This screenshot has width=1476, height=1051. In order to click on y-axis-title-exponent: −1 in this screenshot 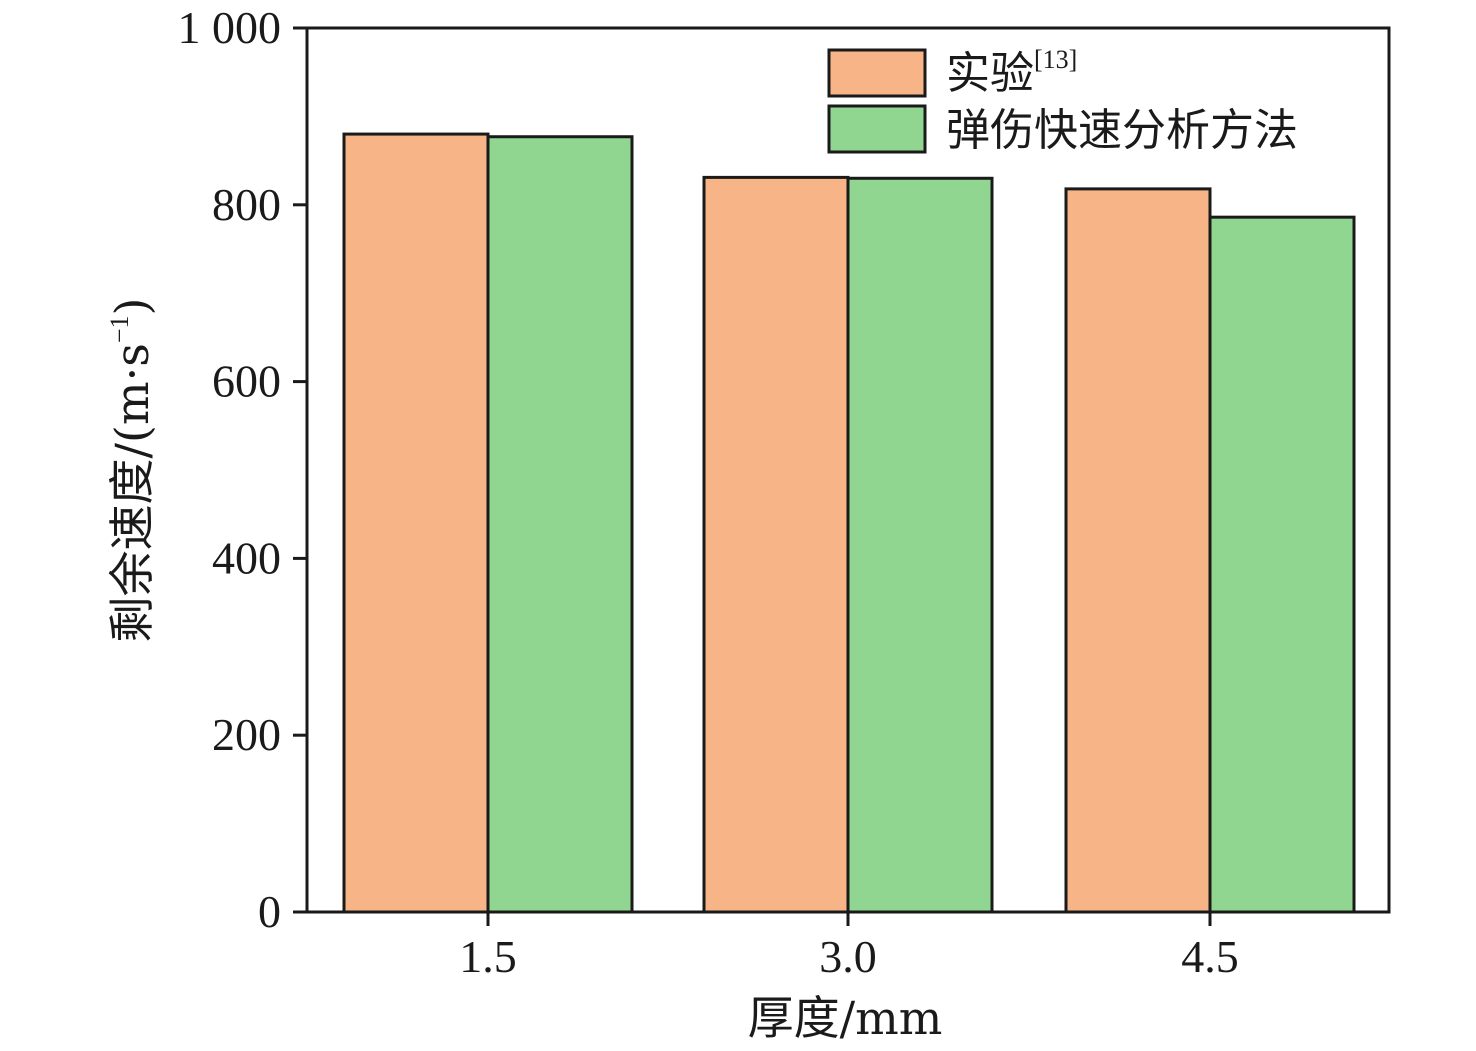, I will do `click(119, 329)`.